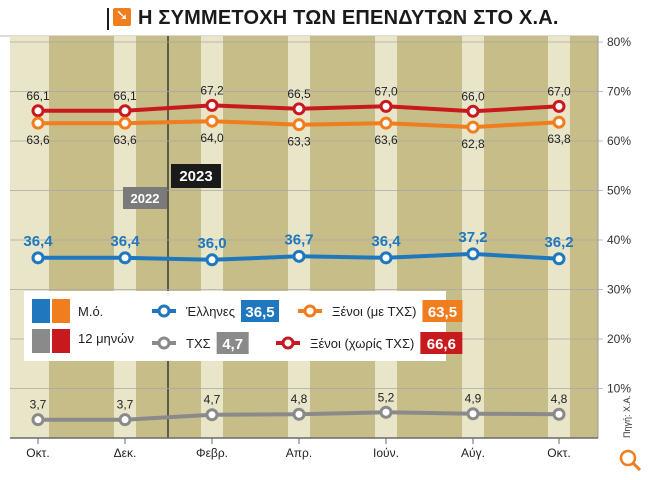 Image resolution: width=650 pixels, height=480 pixels. I want to click on data-label: 4,7, so click(212, 400).